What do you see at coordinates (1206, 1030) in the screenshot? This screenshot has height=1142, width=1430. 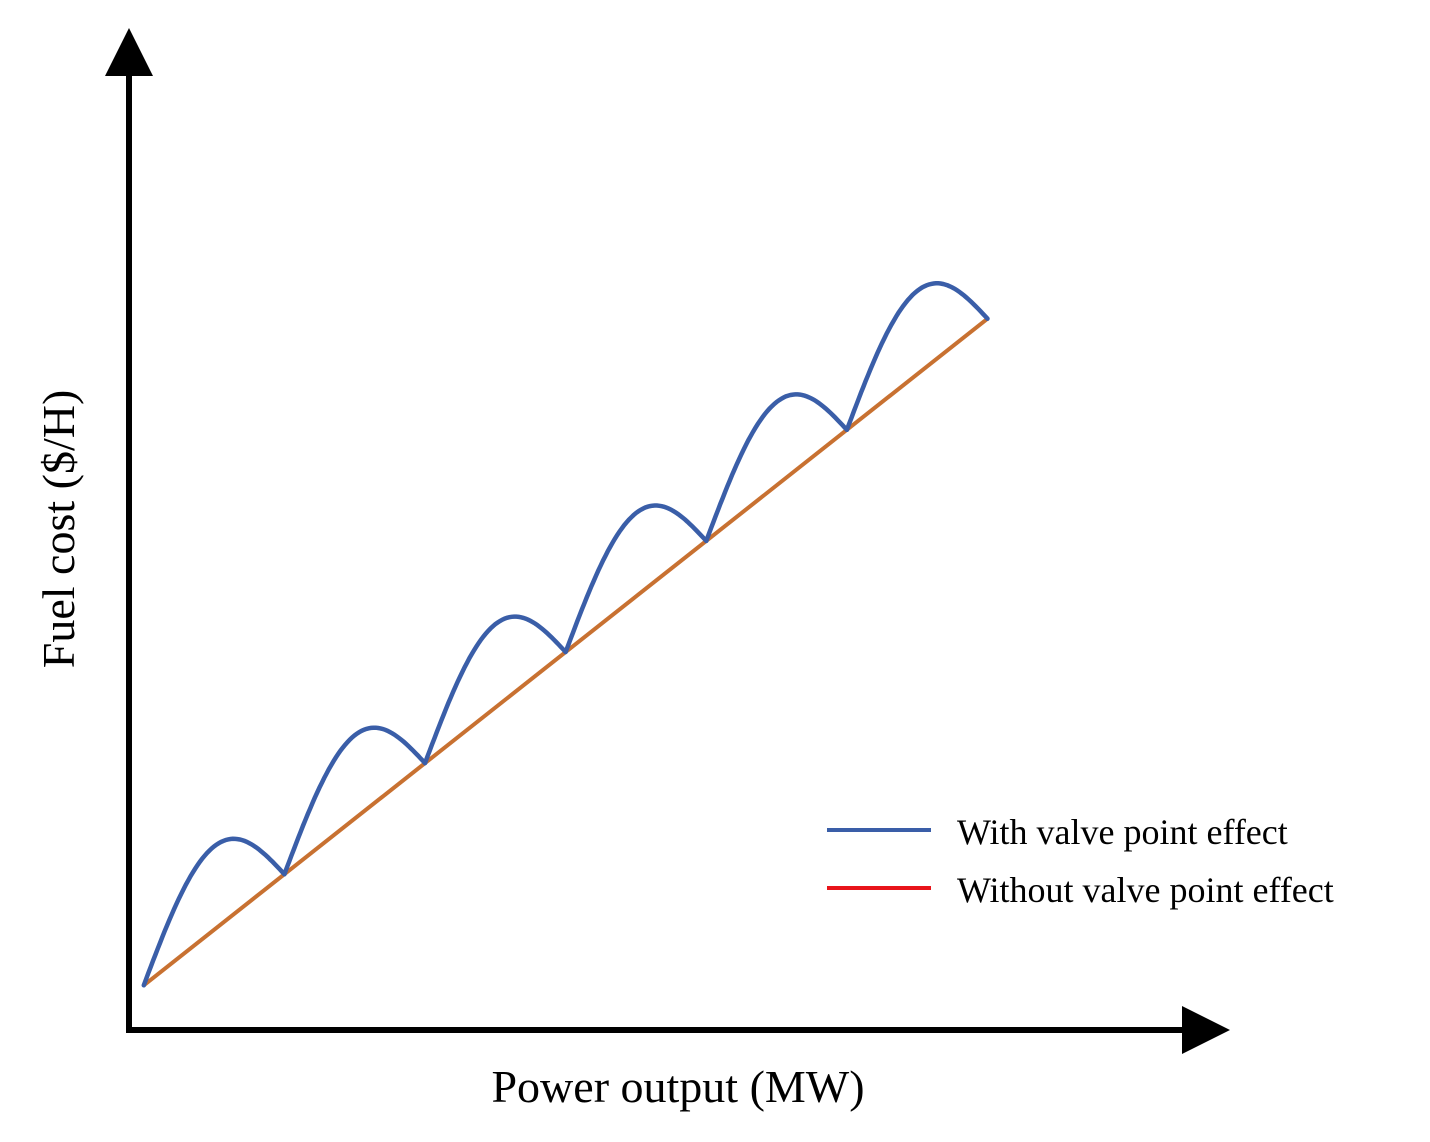 I see `x-axis-arrow-icon` at bounding box center [1206, 1030].